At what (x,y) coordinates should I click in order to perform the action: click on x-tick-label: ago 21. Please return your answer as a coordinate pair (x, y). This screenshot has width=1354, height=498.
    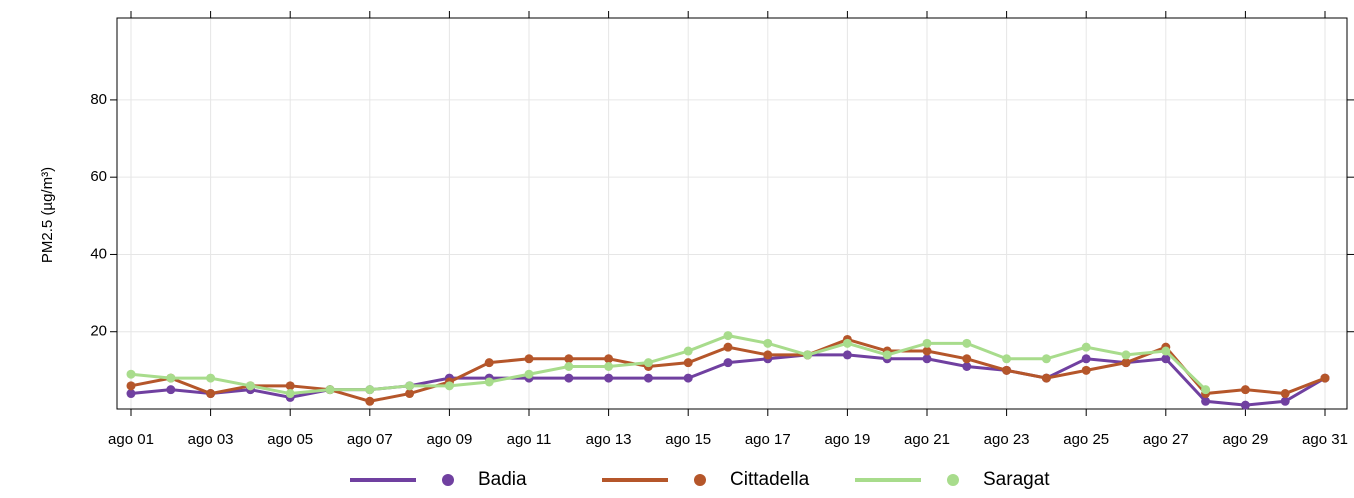
    Looking at the image, I should click on (927, 439).